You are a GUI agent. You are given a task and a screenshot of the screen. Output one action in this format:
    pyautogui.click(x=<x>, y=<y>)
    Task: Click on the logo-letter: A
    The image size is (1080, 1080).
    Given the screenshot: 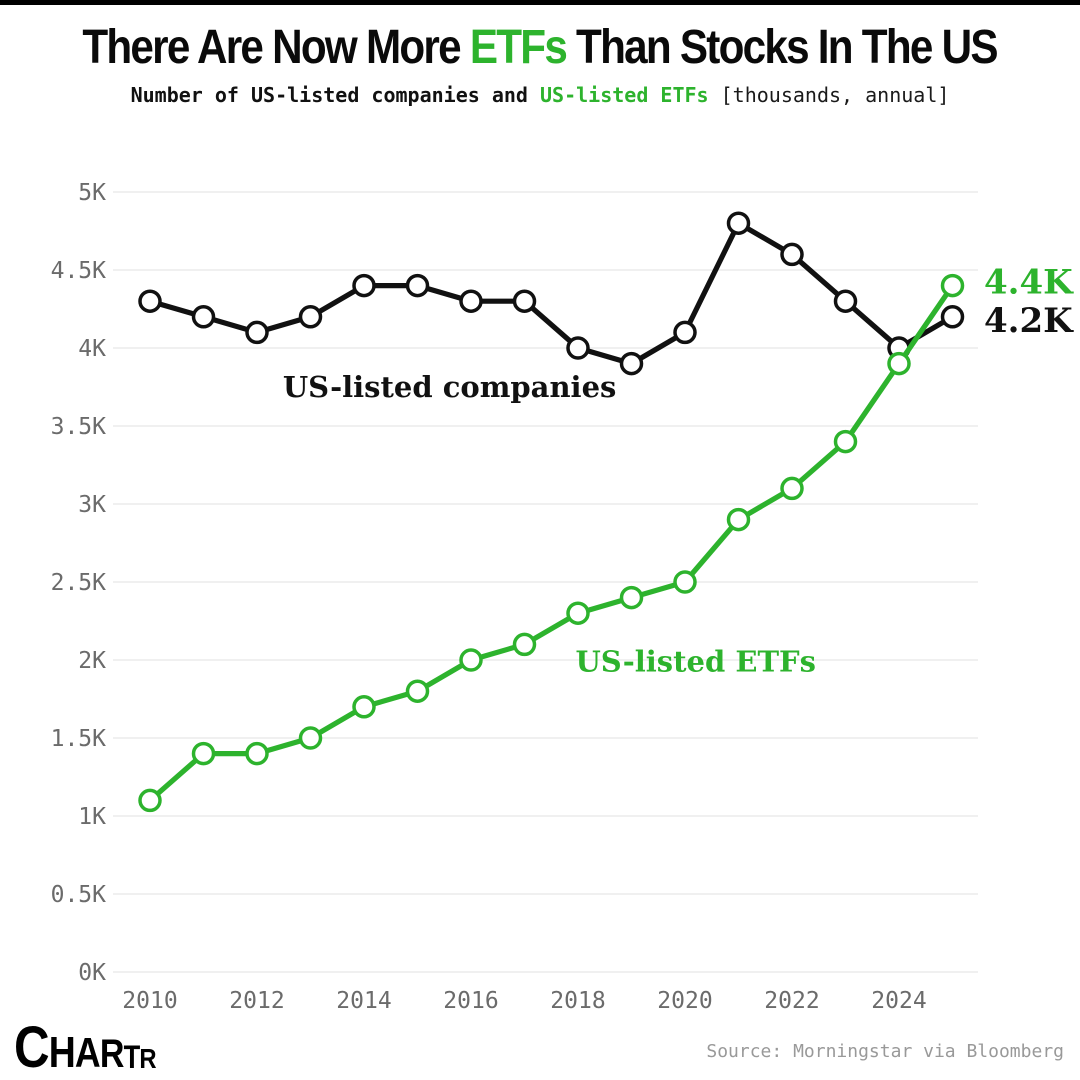 What is the action you would take?
    pyautogui.click(x=87, y=1053)
    